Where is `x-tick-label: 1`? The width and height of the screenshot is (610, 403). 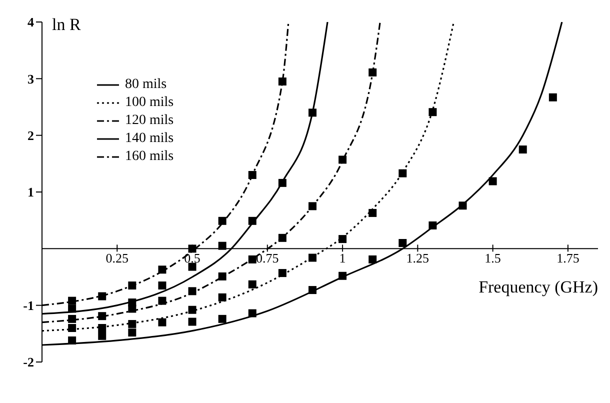
x-tick-label: 1 is located at coordinates (342, 258).